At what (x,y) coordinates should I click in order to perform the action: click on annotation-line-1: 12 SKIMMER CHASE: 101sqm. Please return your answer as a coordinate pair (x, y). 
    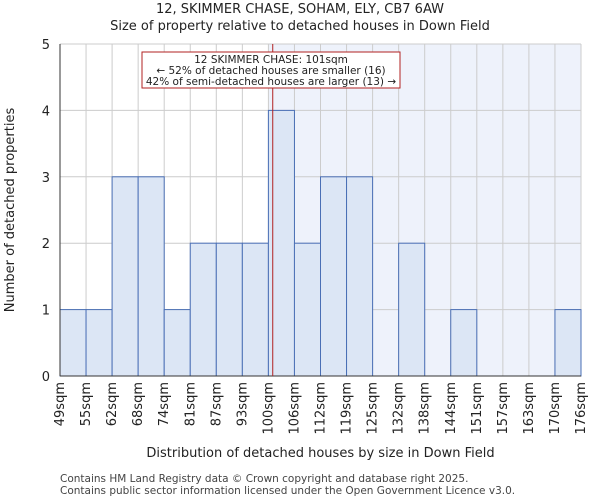
    Looking at the image, I should click on (271, 60).